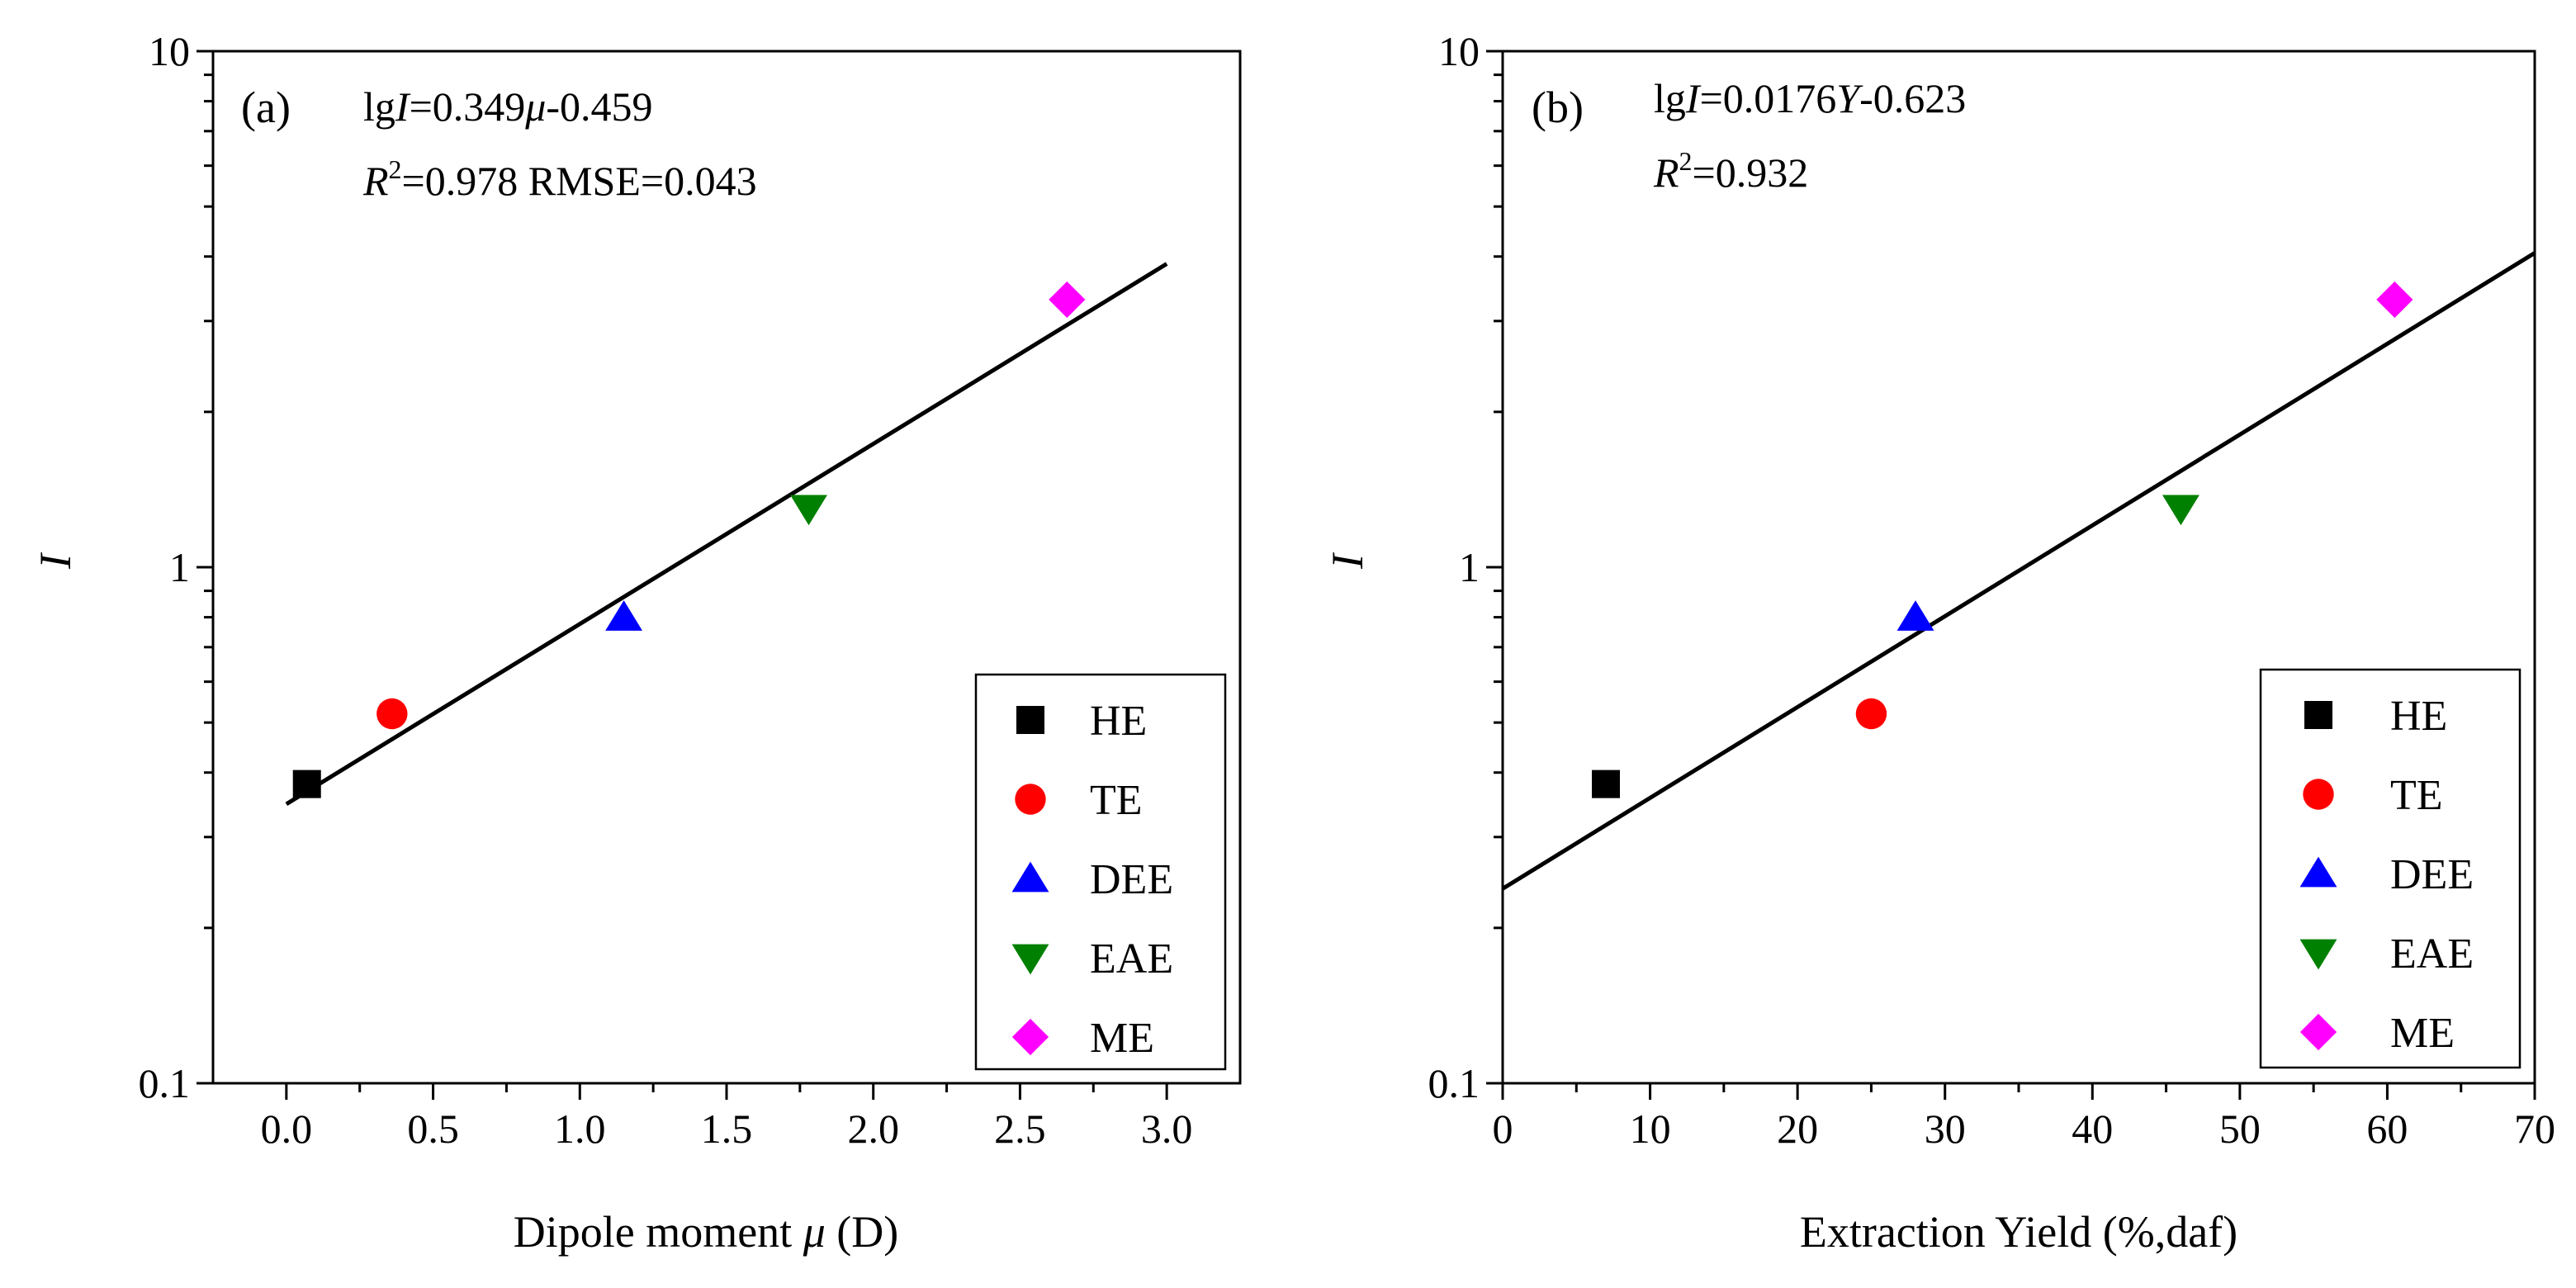 This screenshot has width=2576, height=1288. I want to click on panel-a-point-eae, so click(808, 510).